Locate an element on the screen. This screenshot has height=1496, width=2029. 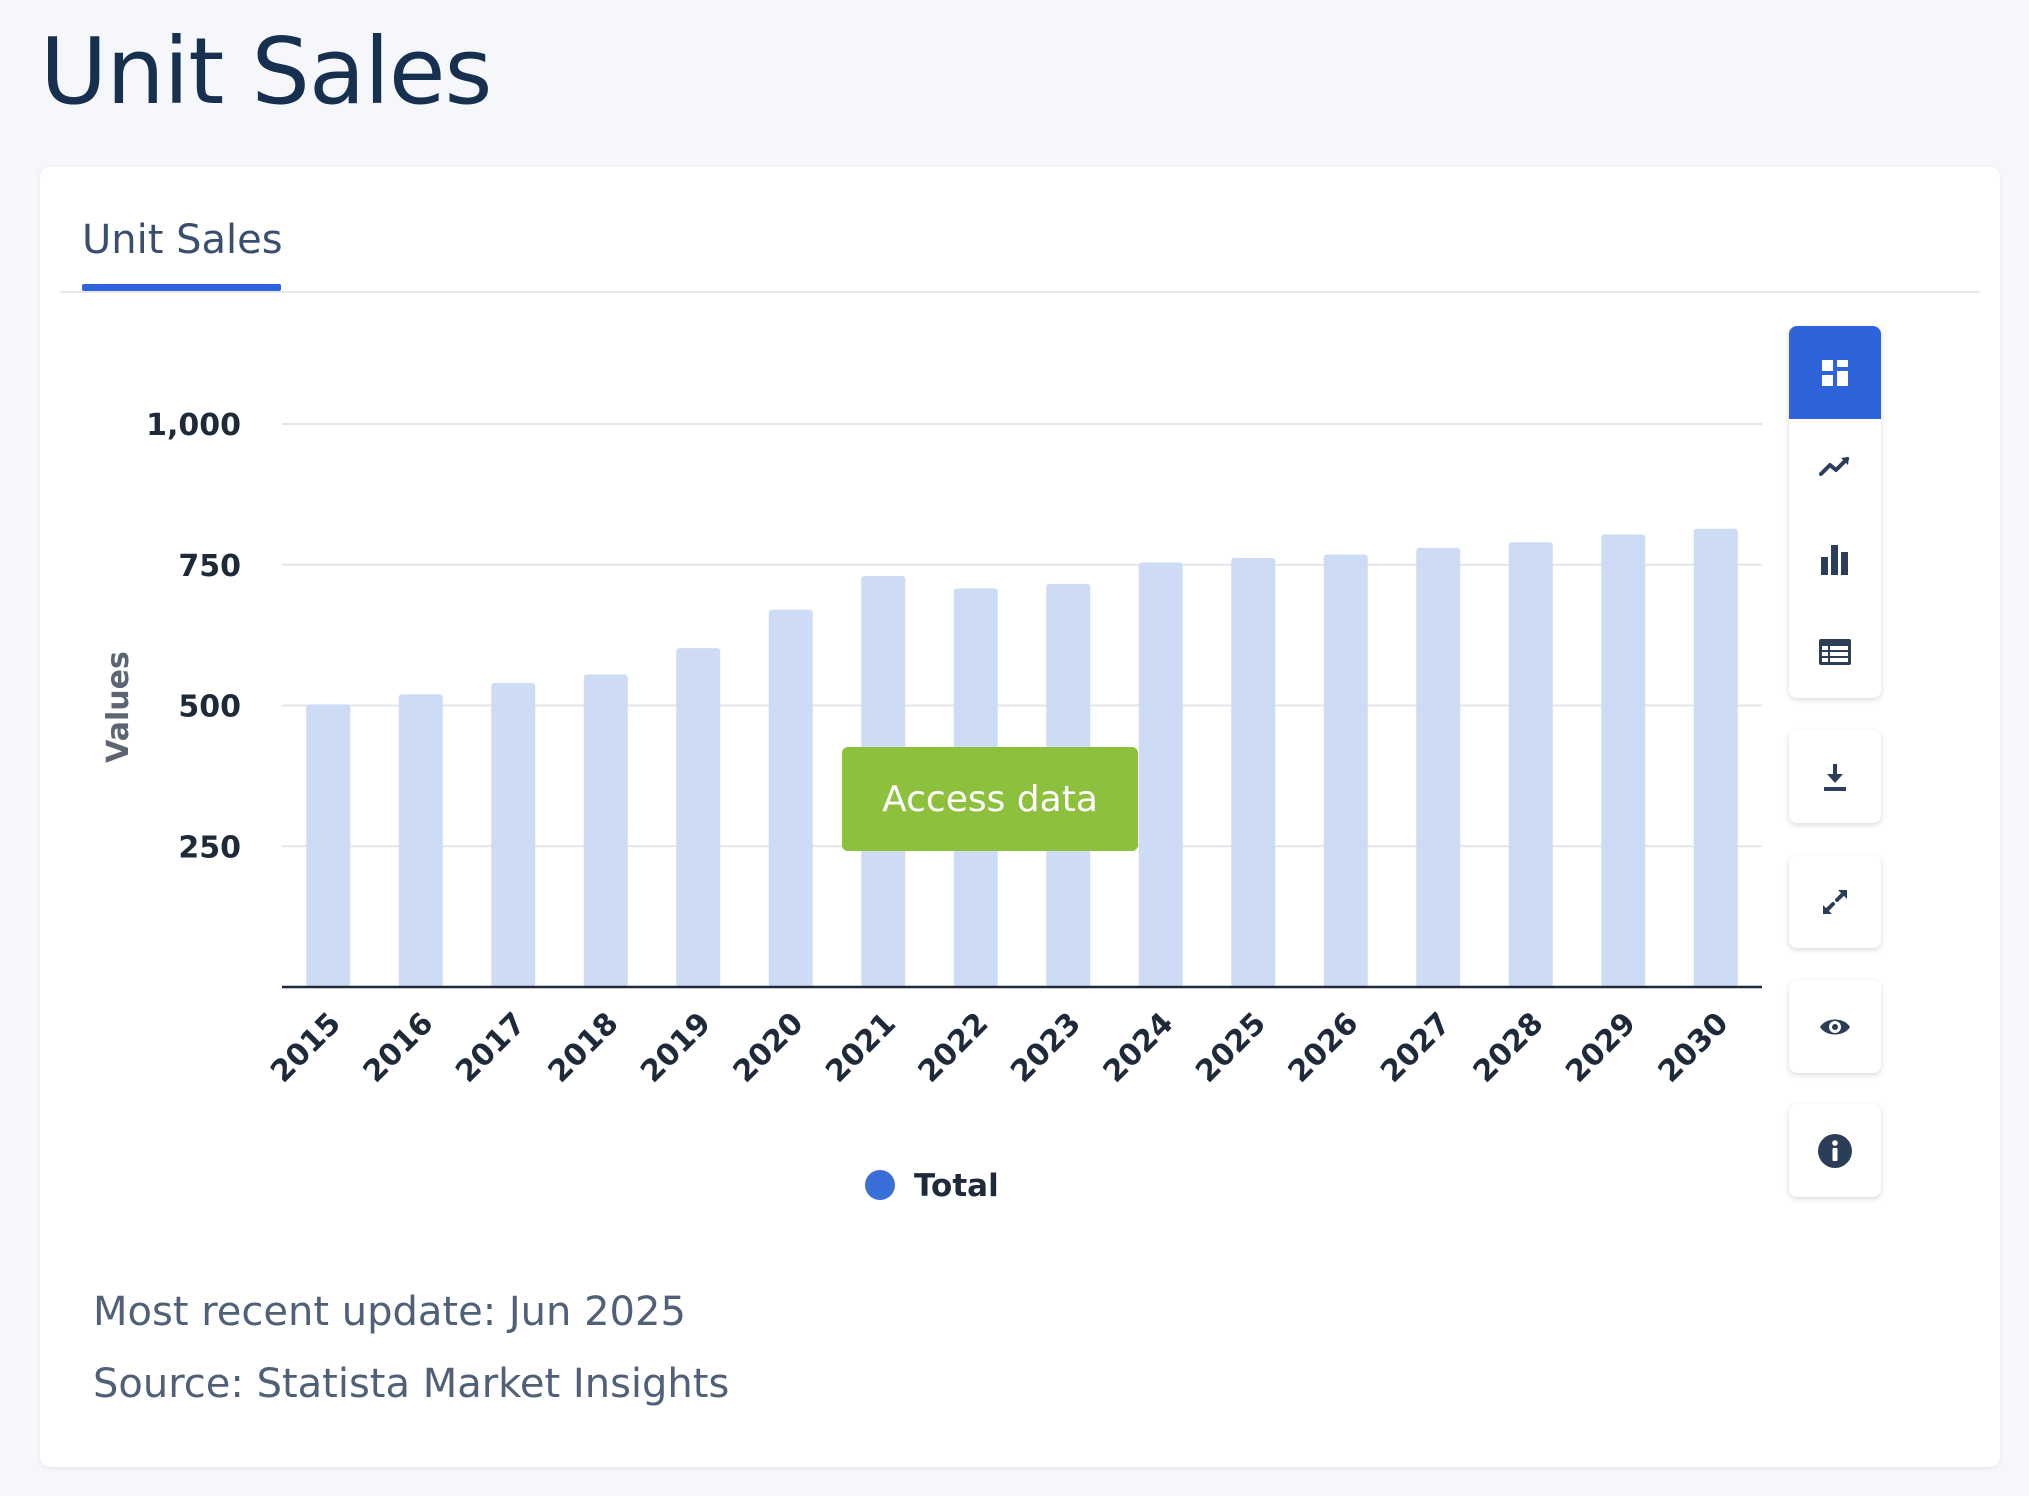
bar-2016 is located at coordinates (420, 840).